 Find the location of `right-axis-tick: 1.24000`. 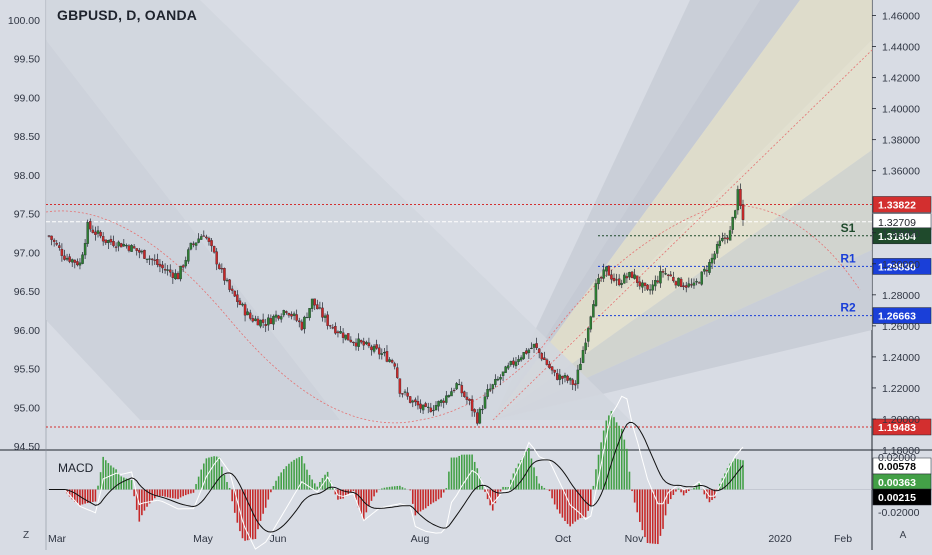

right-axis-tick: 1.24000 is located at coordinates (901, 358).